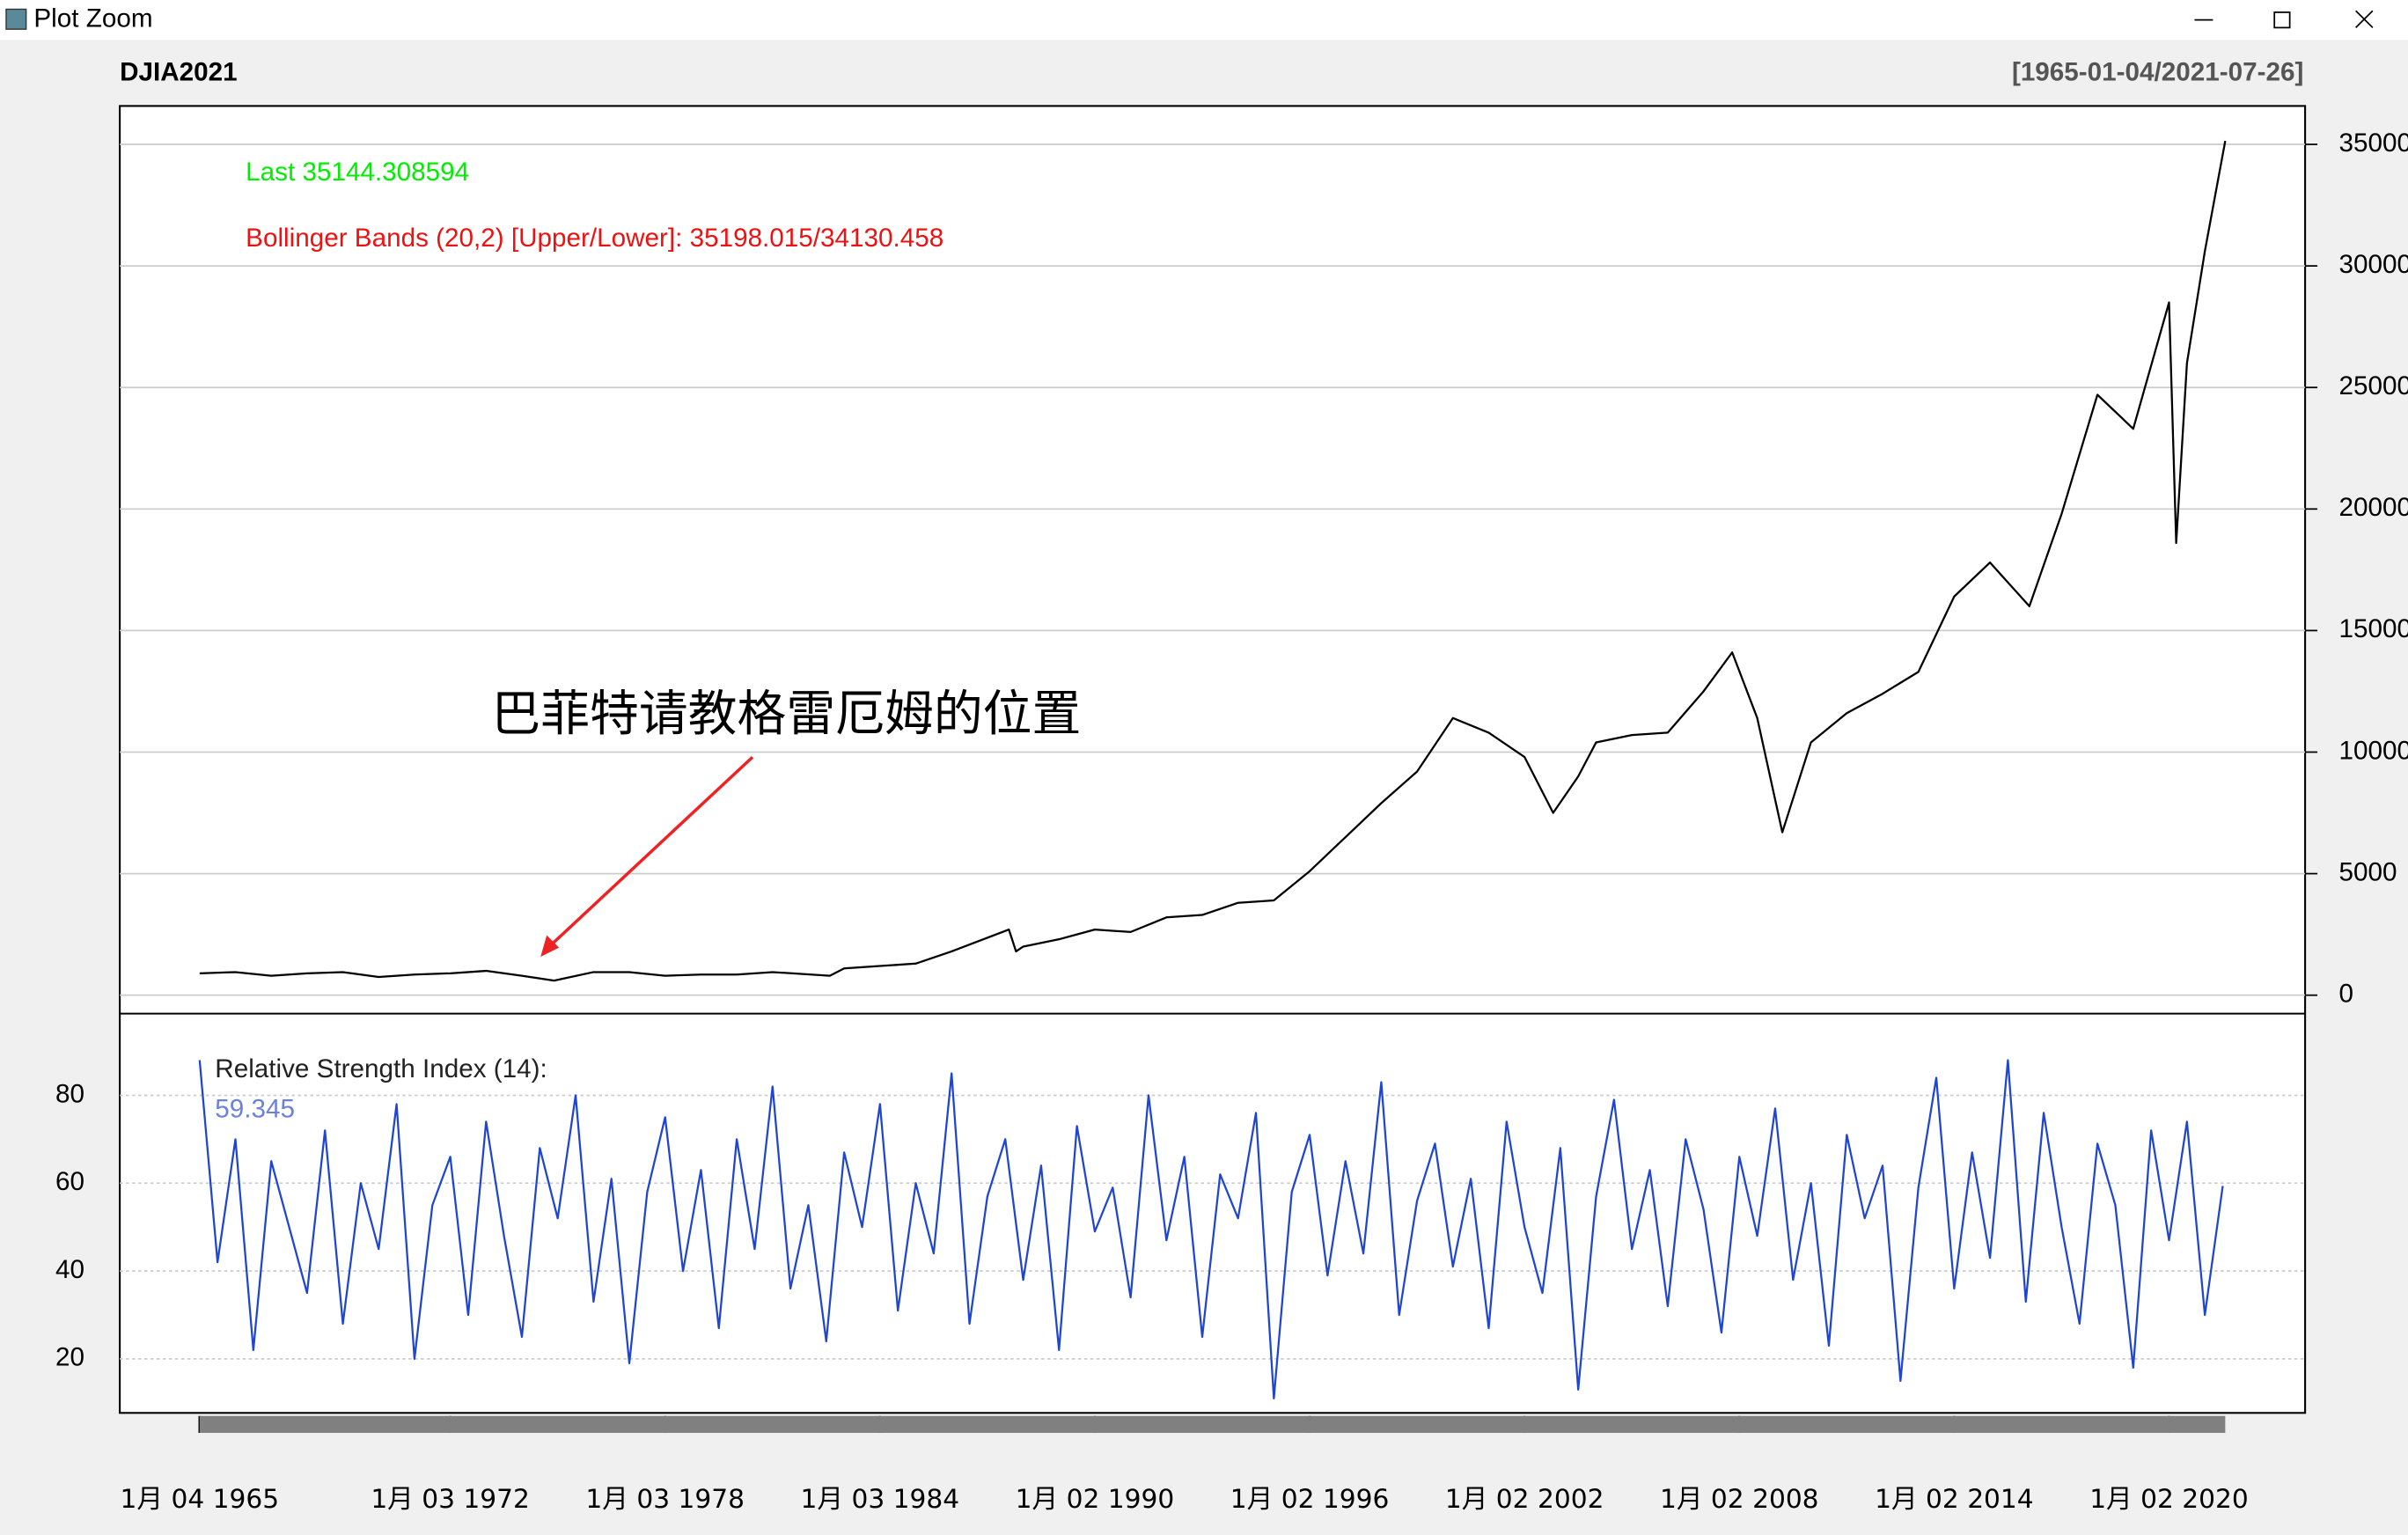 The image size is (2408, 1535). What do you see at coordinates (2364, 19) in the screenshot?
I see `close-button` at bounding box center [2364, 19].